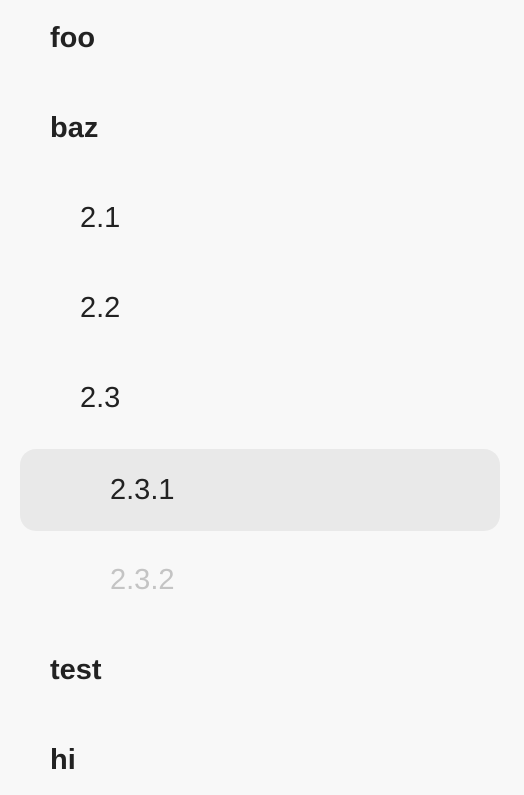 This screenshot has height=795, width=524. I want to click on nav-item-label: 2.3.2, so click(142, 579).